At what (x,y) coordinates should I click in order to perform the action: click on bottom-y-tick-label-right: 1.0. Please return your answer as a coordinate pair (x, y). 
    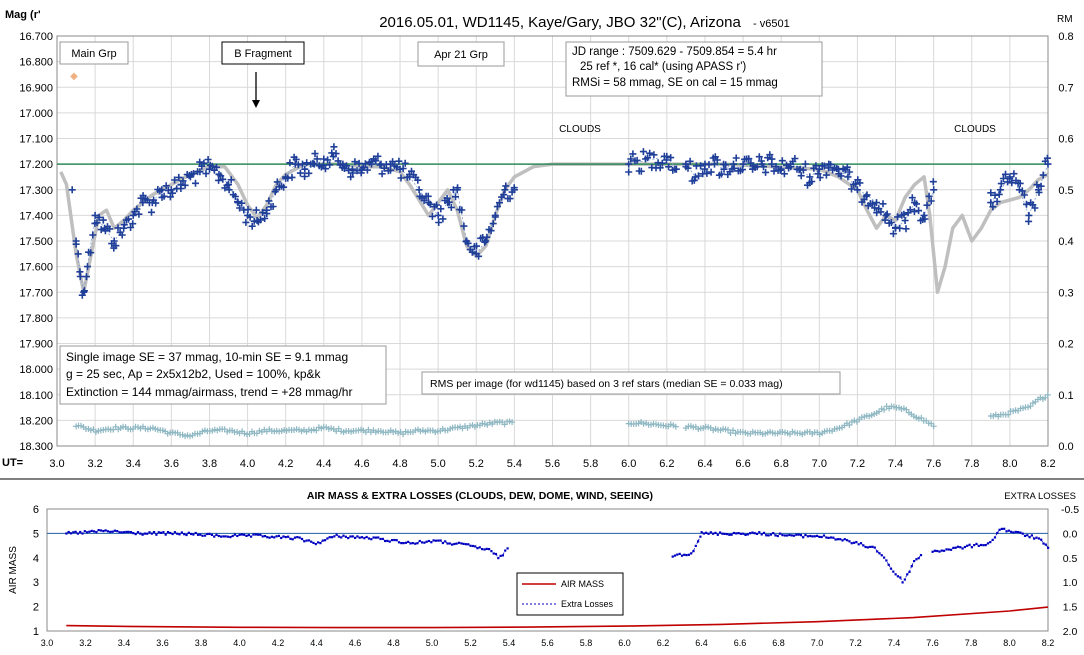
    Looking at the image, I should click on (1070, 583).